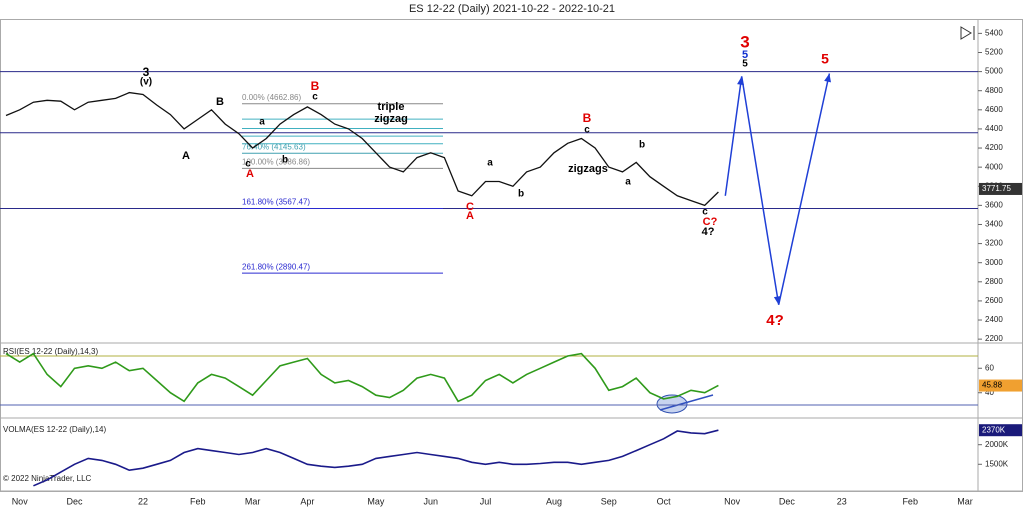 Image resolution: width=1024 pixels, height=514 pixels. I want to click on wave-label: C?, so click(710, 222).